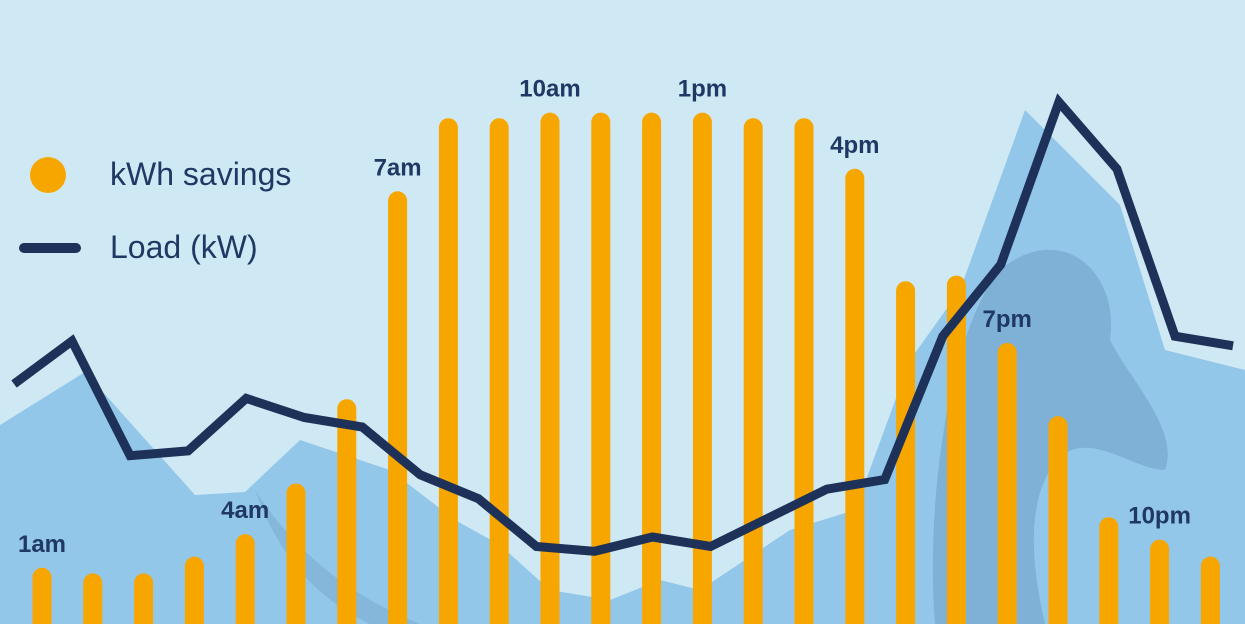  I want to click on hour-label: 10am, so click(549, 89).